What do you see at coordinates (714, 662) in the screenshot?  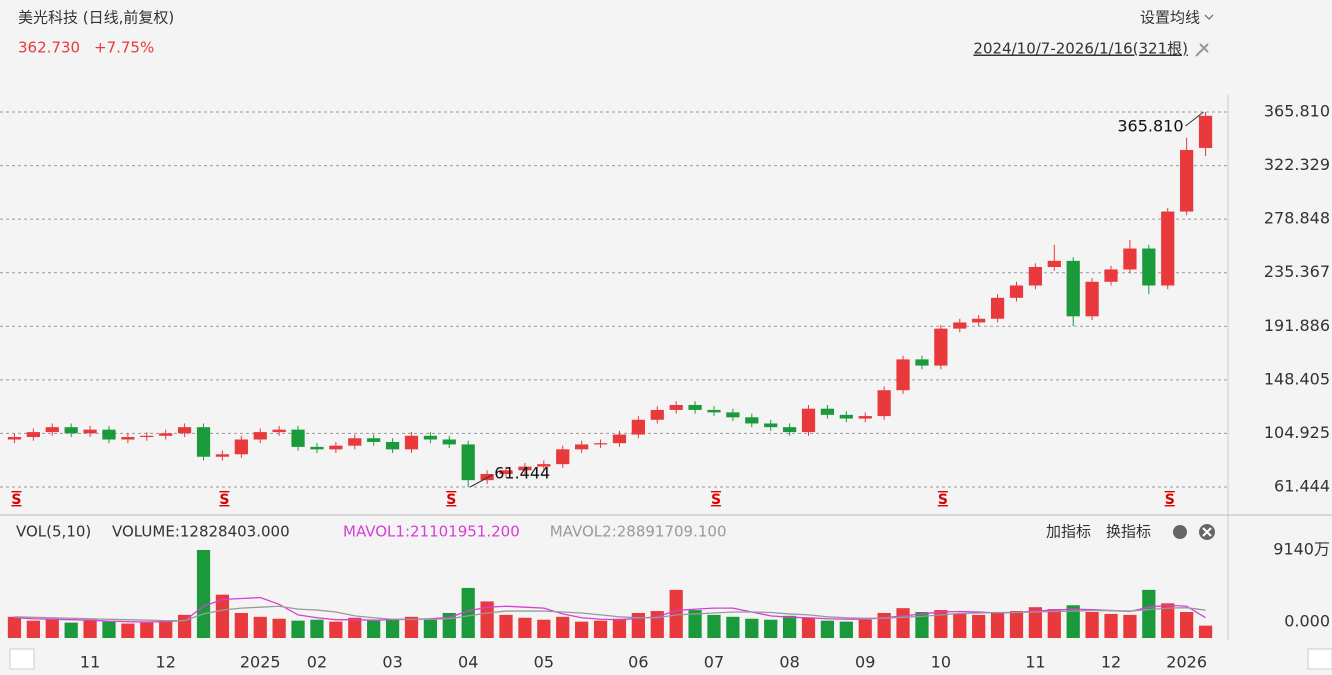 I see `x-tick-label: 07` at bounding box center [714, 662].